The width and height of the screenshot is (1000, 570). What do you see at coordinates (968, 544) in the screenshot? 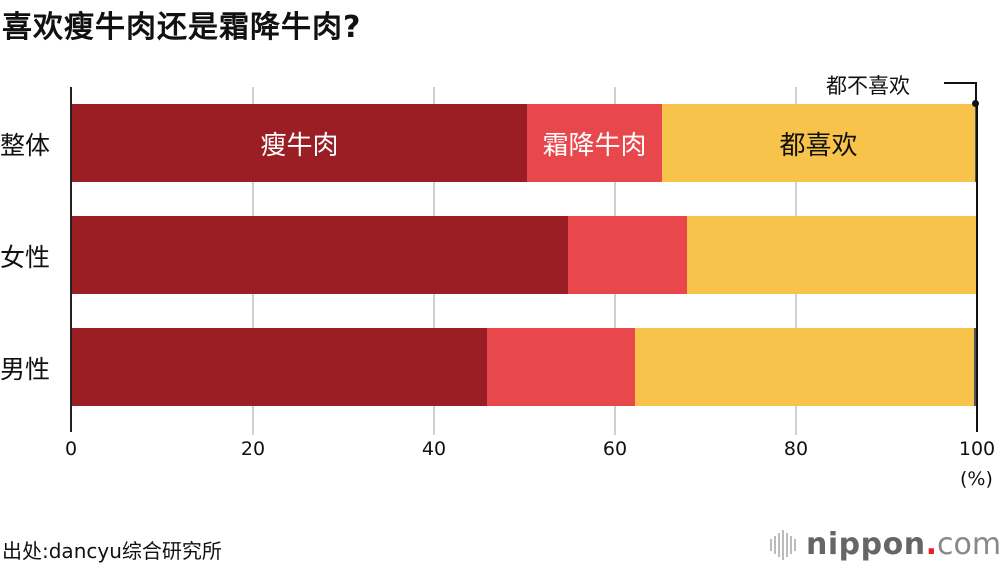
I see `logo-tld: com` at bounding box center [968, 544].